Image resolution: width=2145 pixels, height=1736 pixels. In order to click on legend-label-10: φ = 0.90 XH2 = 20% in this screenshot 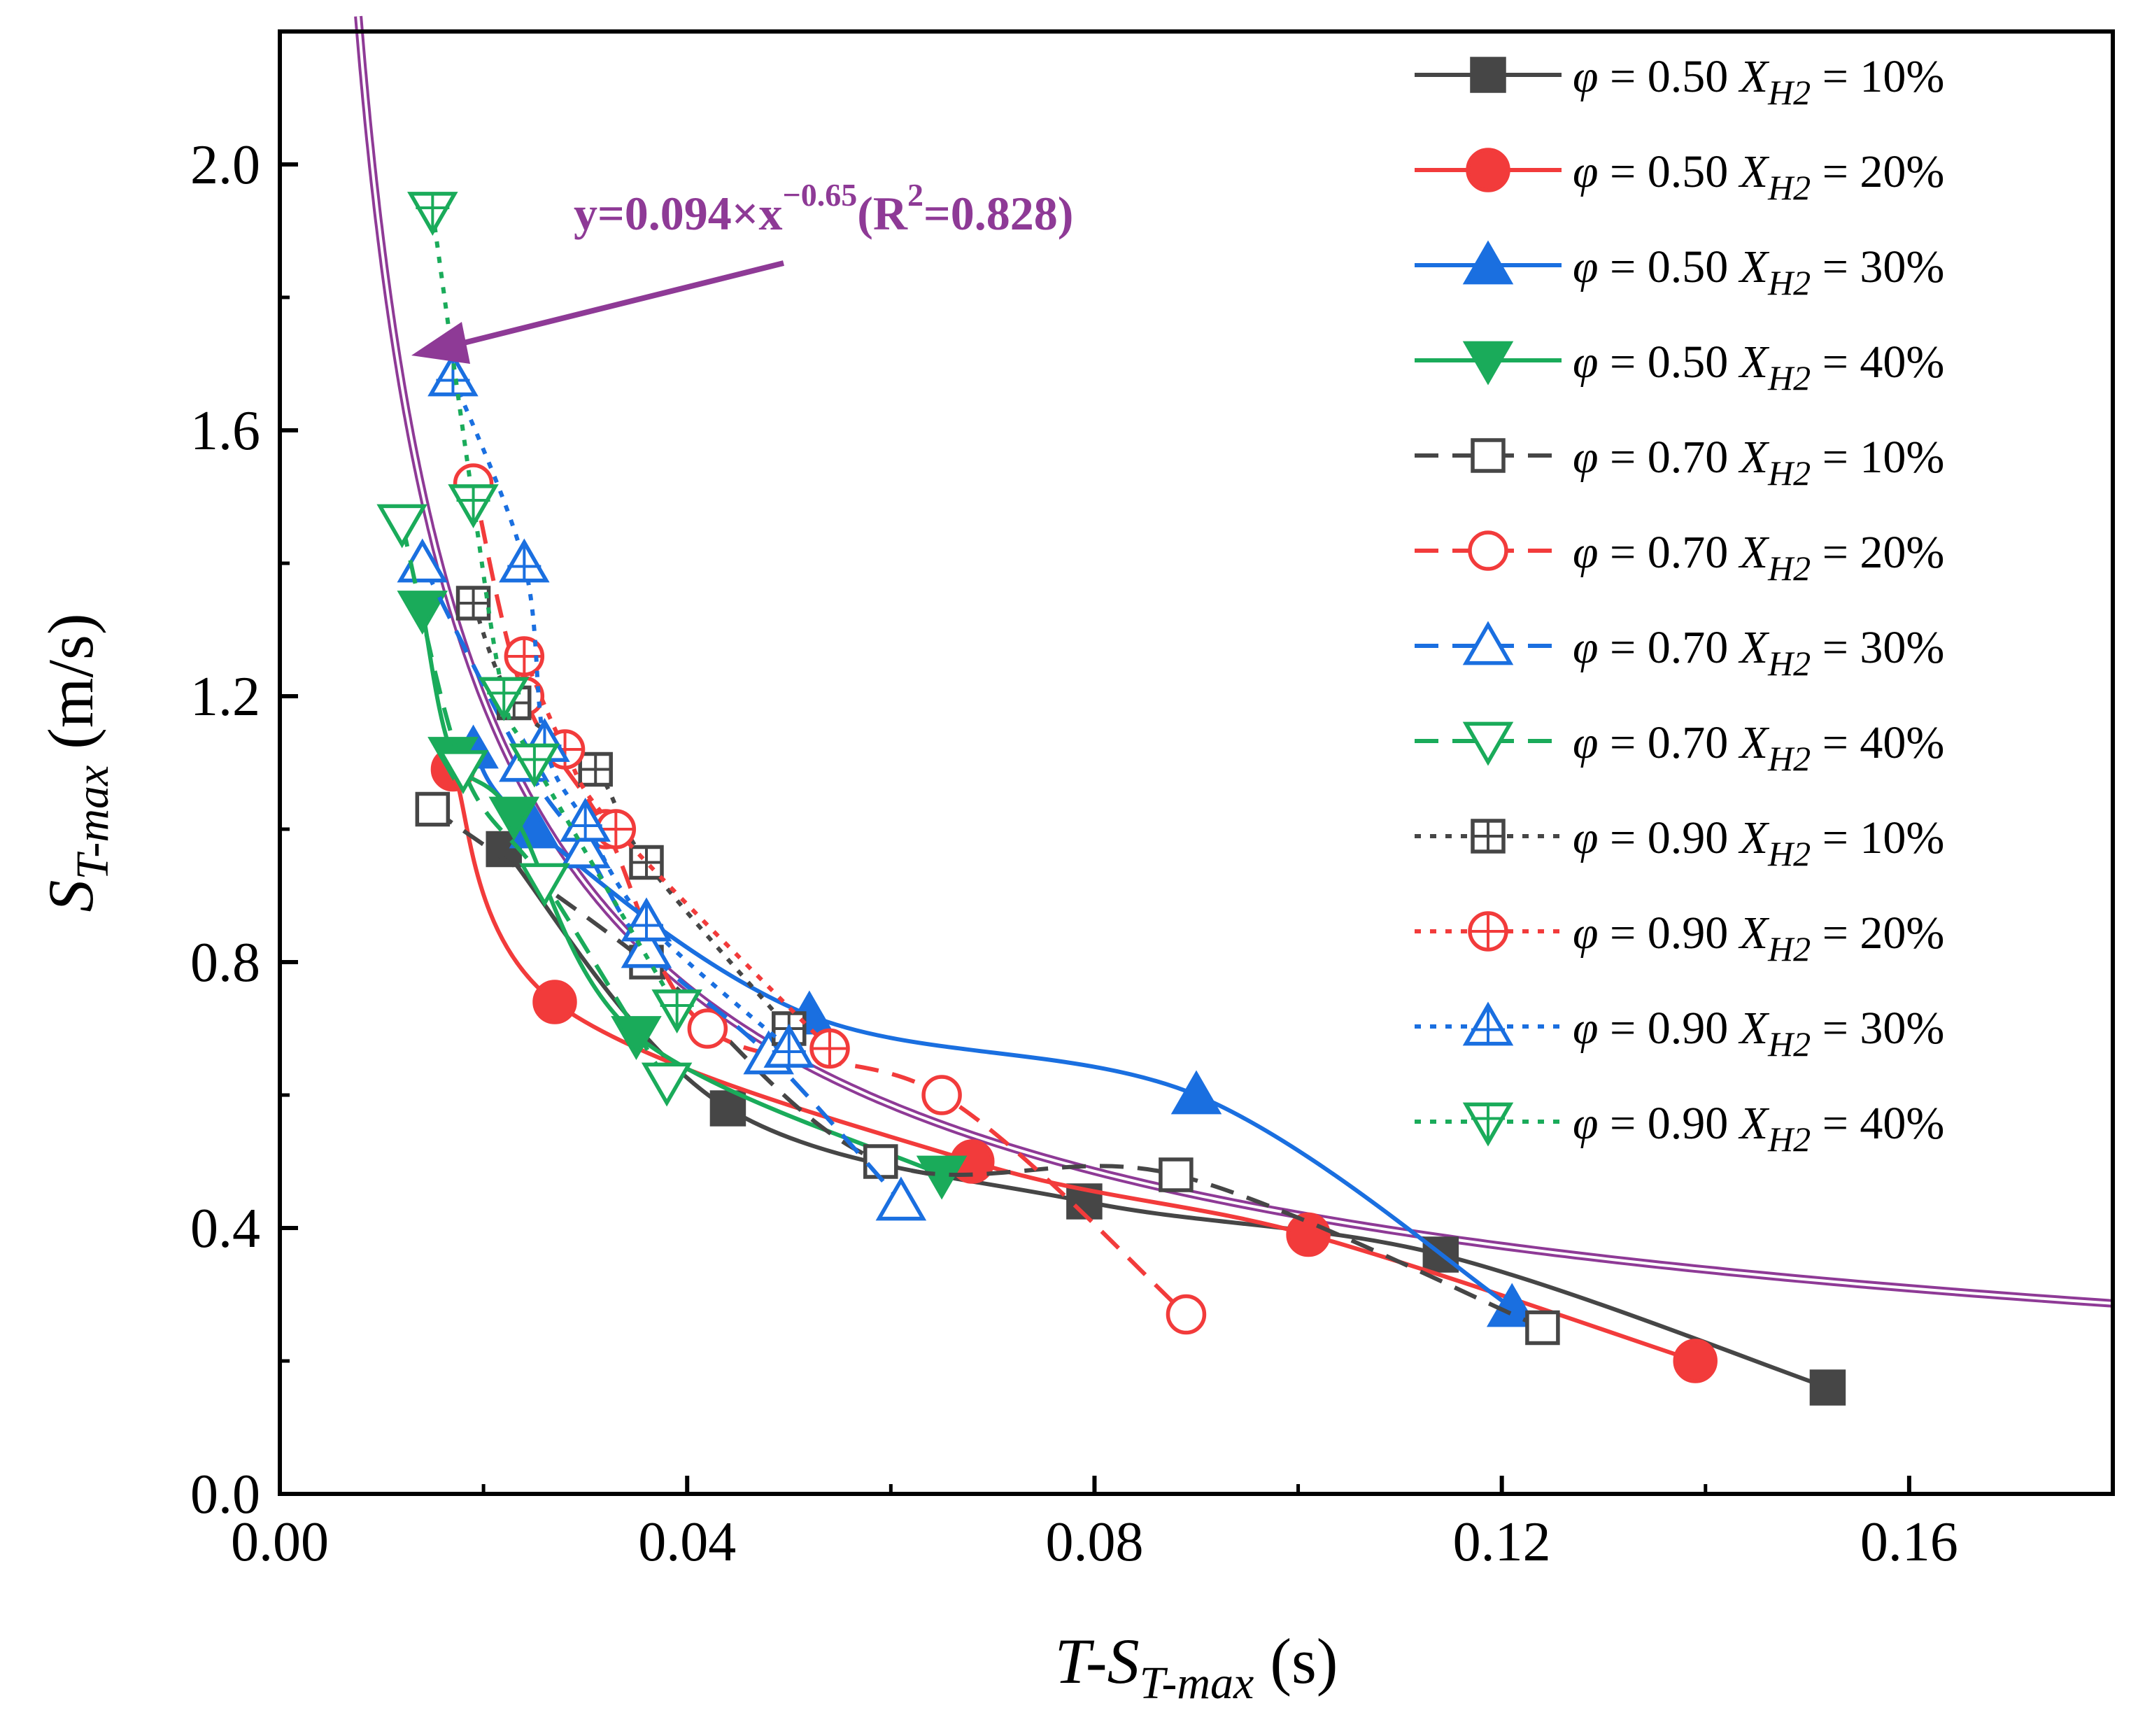, I will do `click(1758, 938)`.